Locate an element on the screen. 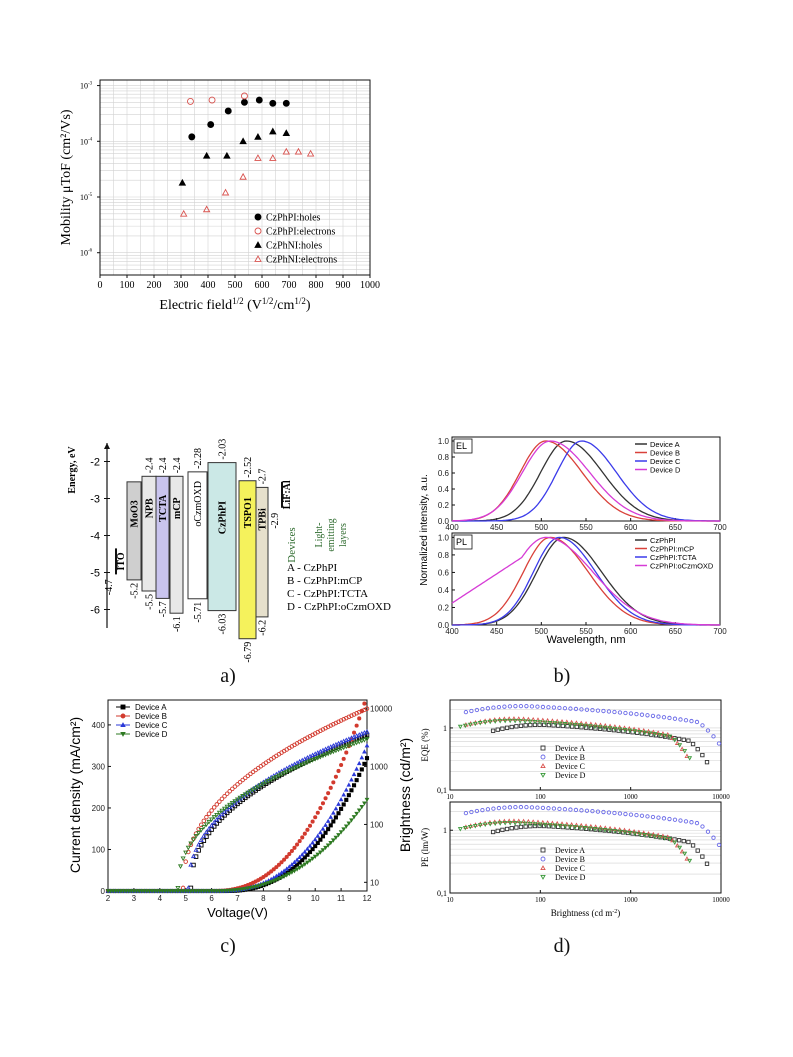 Image resolution: width=793 pixels, height=1057 pixels. x-tick-label: 0 is located at coordinates (100, 285).